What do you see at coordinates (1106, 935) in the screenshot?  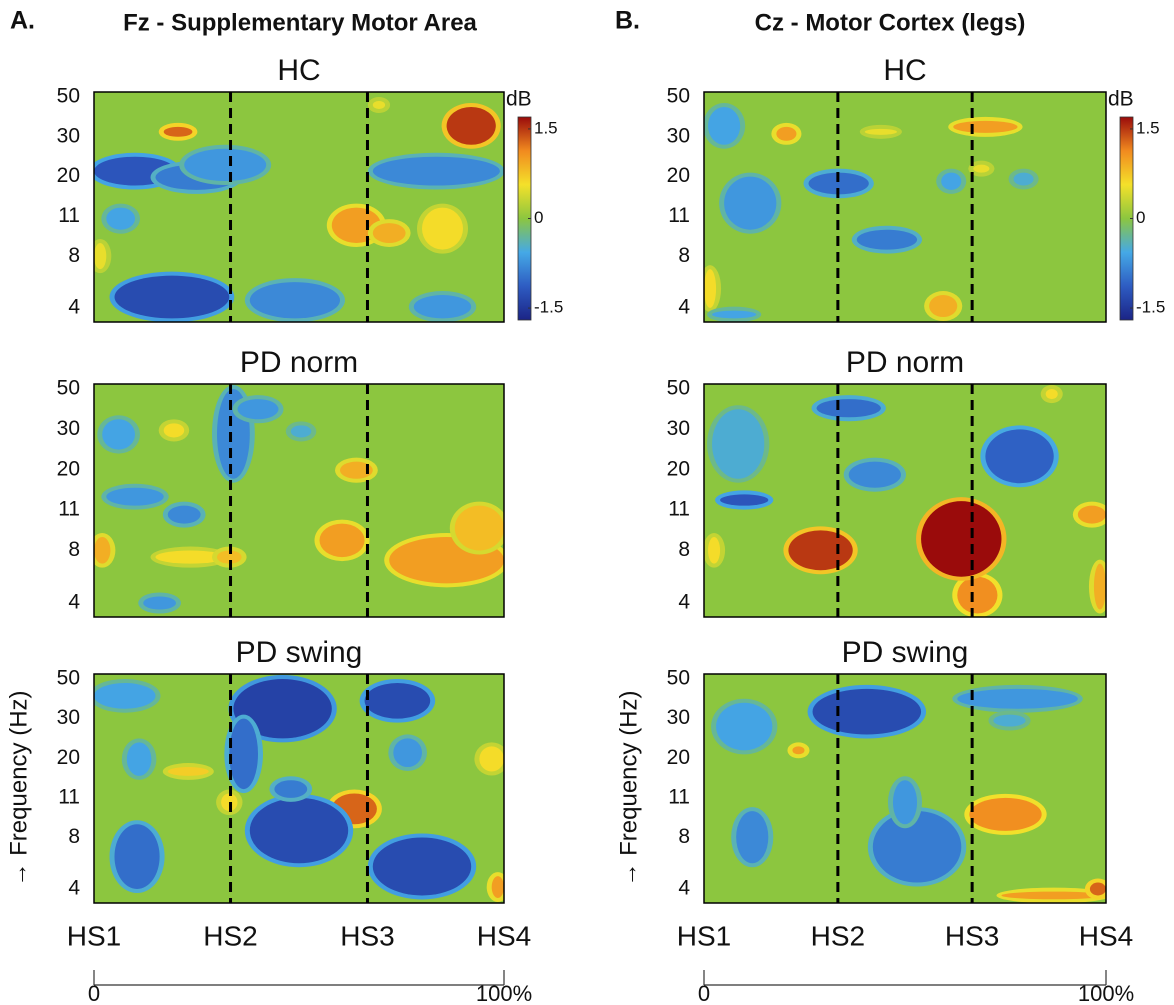 I see `x-tick-label: HS4` at bounding box center [1106, 935].